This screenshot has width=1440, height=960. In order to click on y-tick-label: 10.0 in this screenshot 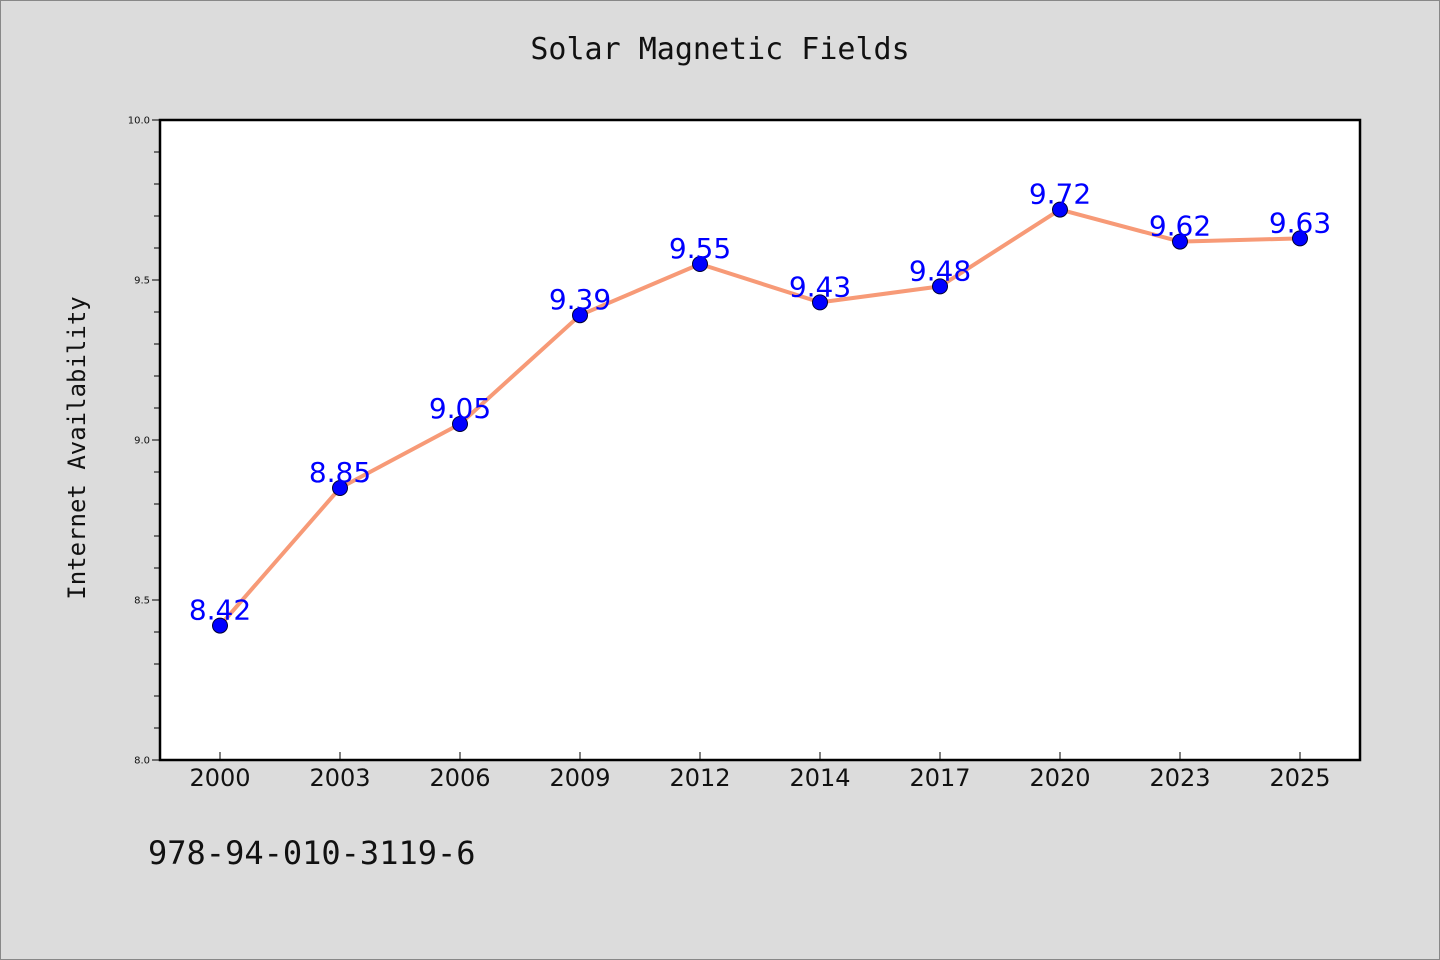, I will do `click(139, 121)`.